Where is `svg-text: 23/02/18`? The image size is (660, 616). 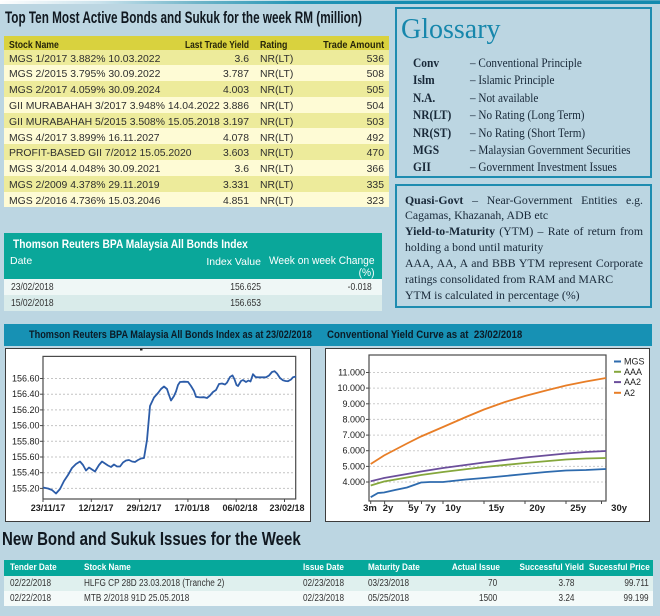 svg-text: 23/02/18 is located at coordinates (286, 508).